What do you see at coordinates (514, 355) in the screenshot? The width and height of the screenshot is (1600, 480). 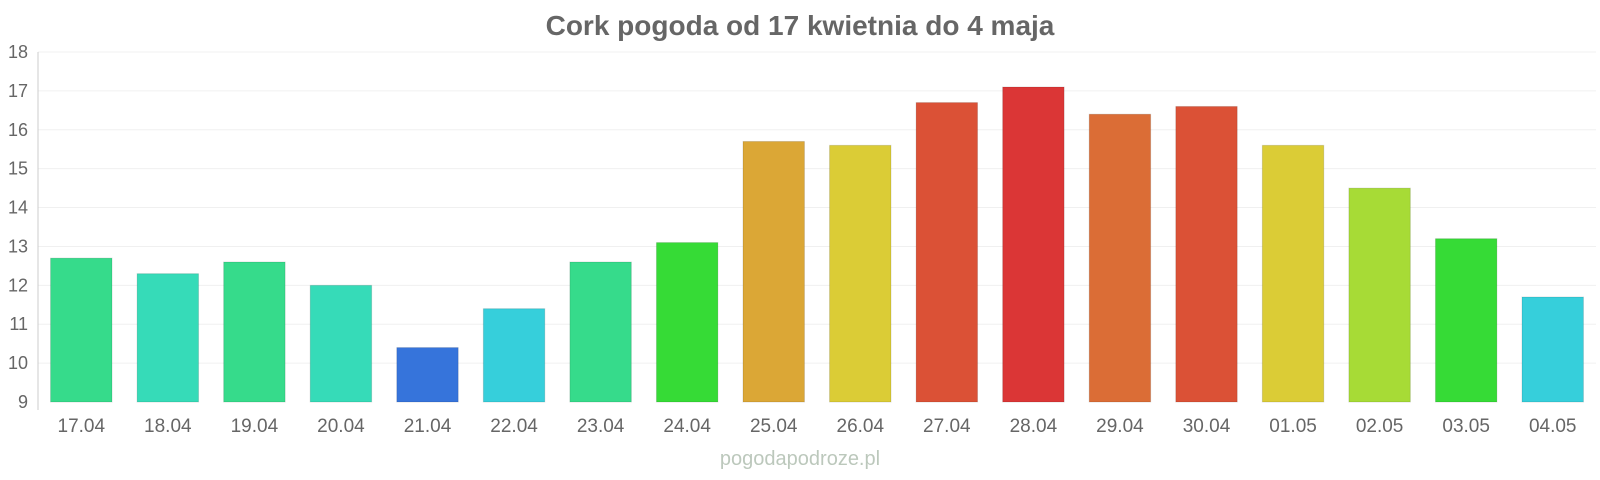 I see `bar-22.04` at bounding box center [514, 355].